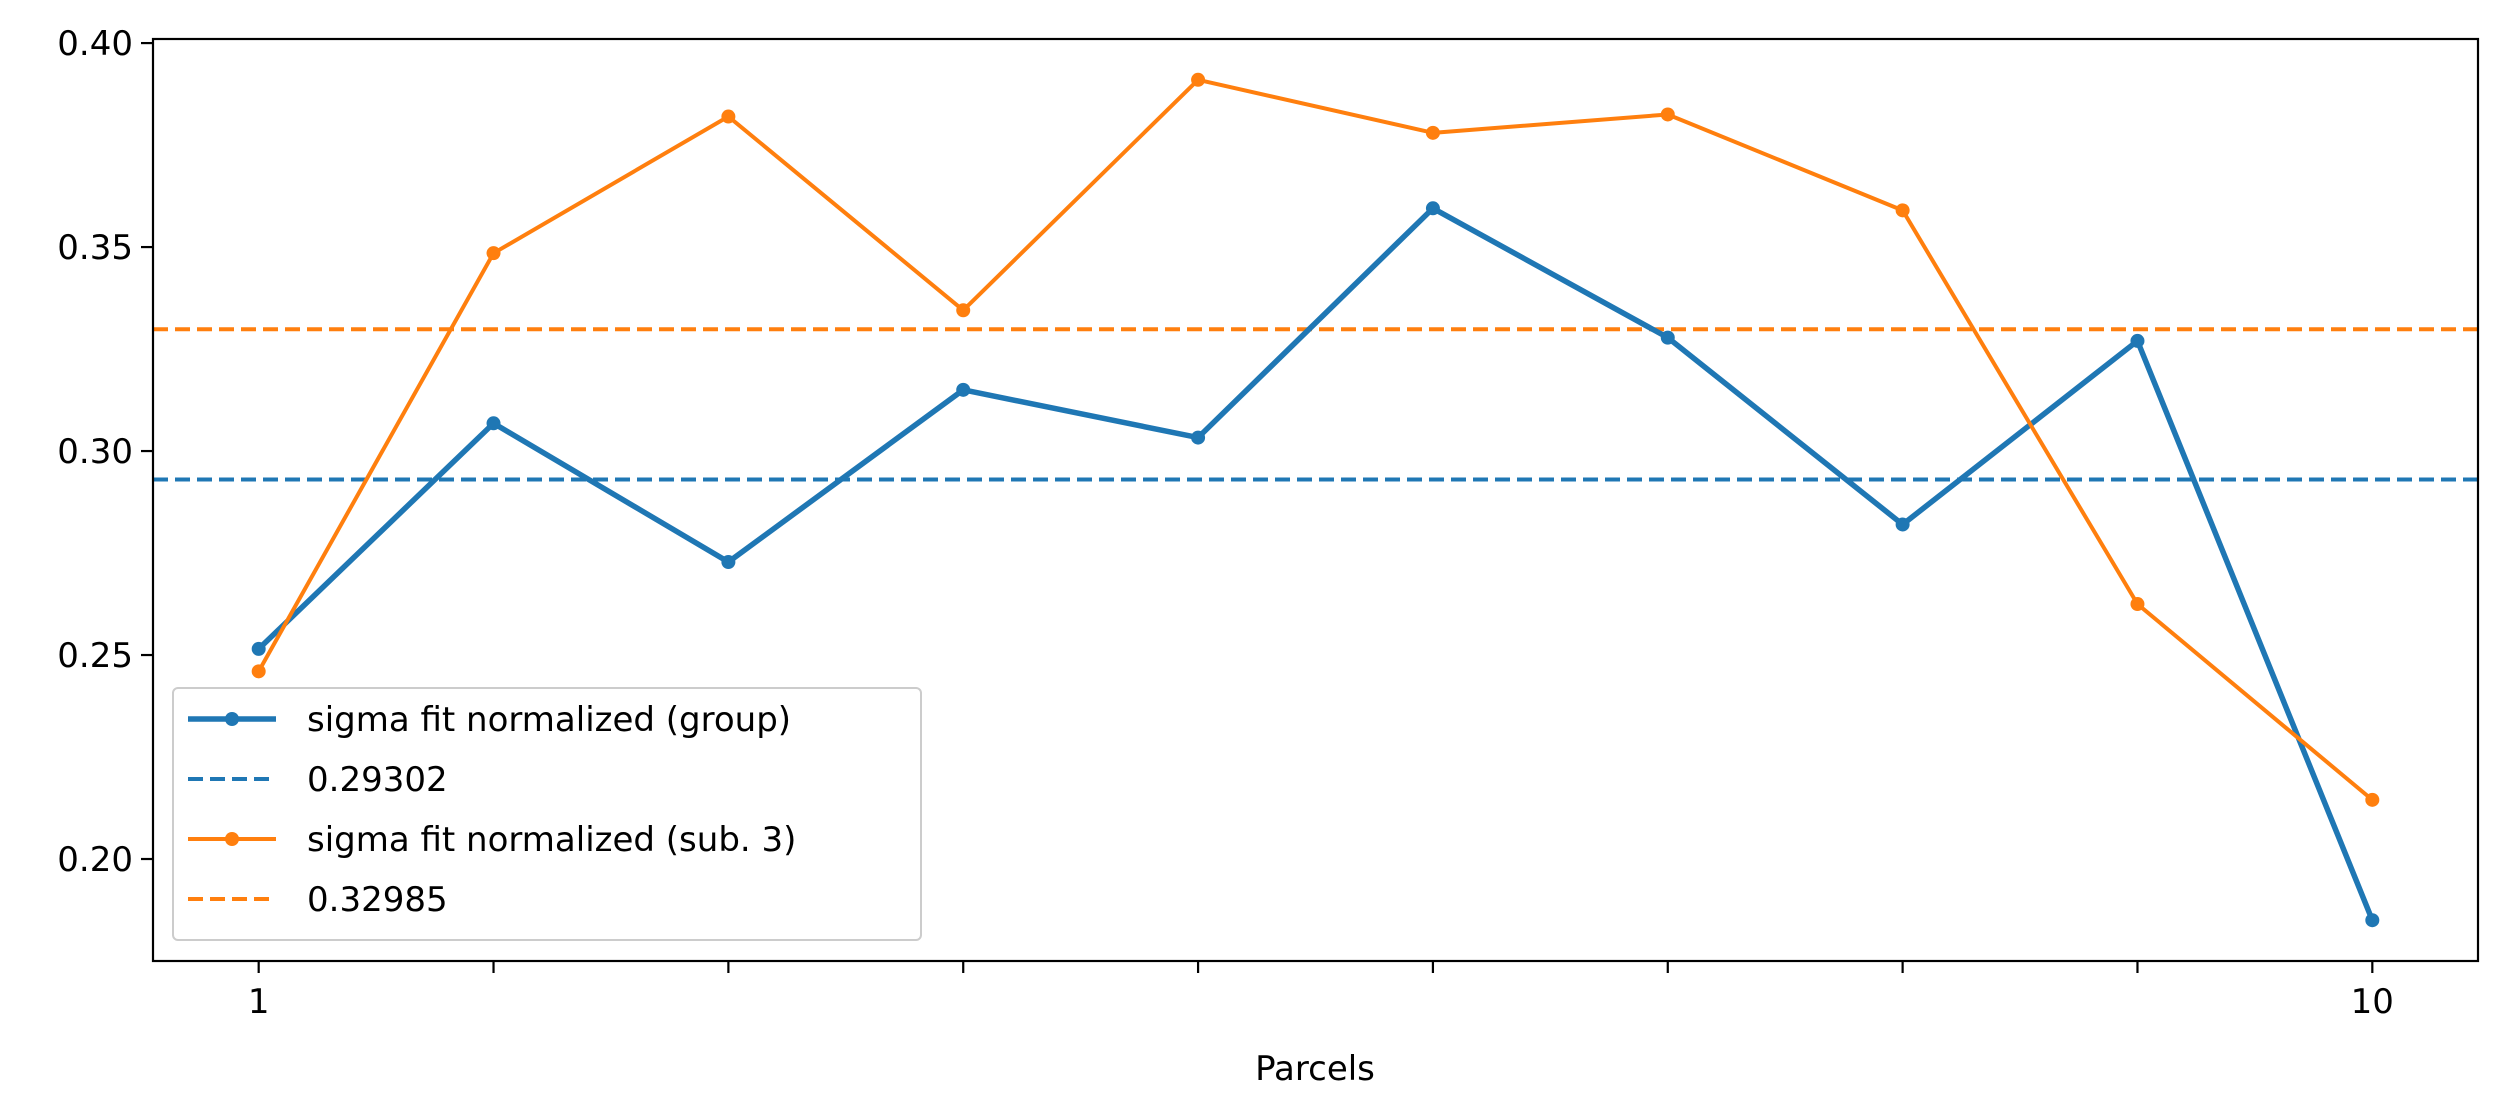 Image resolution: width=2506 pixels, height=1119 pixels. What do you see at coordinates (259, 1002) in the screenshot?
I see `x-tick-label: 1` at bounding box center [259, 1002].